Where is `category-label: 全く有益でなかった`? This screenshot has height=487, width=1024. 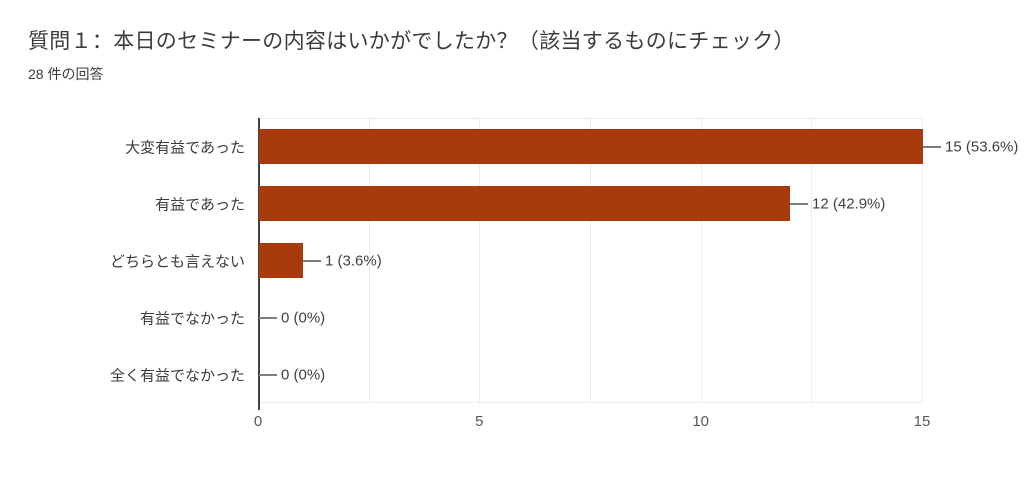
category-label: 全く有益でなかった is located at coordinates (177, 375).